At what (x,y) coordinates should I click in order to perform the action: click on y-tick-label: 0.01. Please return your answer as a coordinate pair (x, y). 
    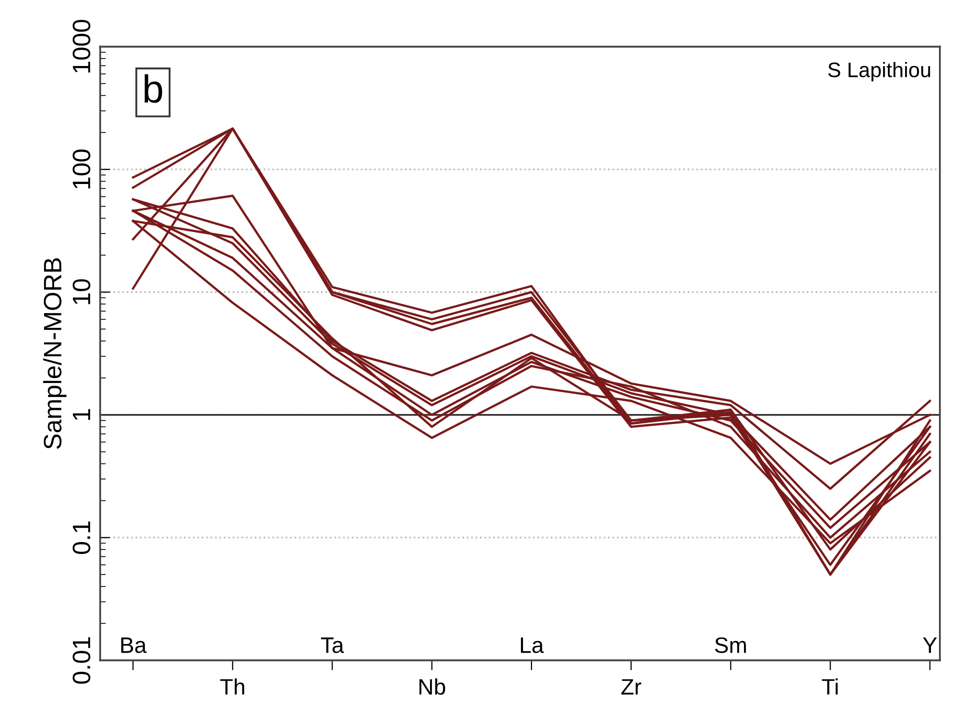
    Looking at the image, I should click on (81, 660).